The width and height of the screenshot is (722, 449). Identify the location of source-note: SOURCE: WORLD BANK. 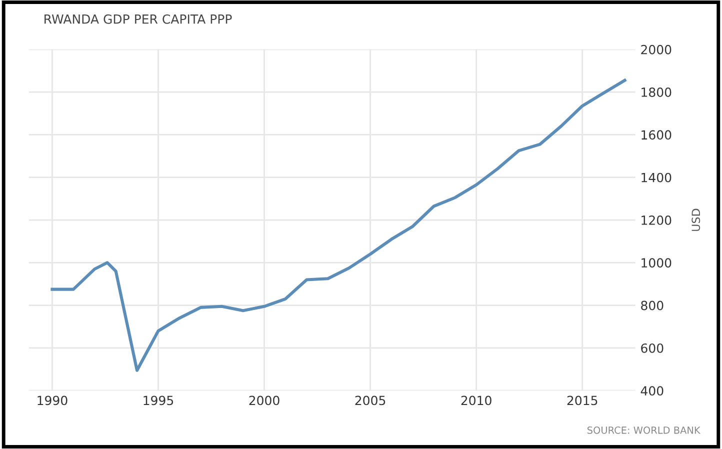
(644, 430).